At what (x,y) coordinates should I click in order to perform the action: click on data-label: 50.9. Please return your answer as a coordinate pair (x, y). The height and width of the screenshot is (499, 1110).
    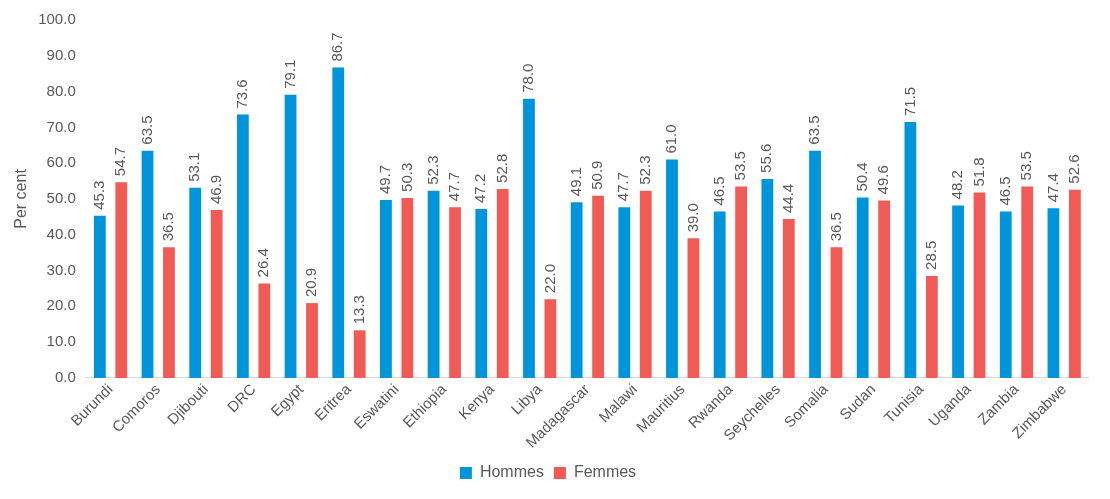
    Looking at the image, I should click on (597, 175).